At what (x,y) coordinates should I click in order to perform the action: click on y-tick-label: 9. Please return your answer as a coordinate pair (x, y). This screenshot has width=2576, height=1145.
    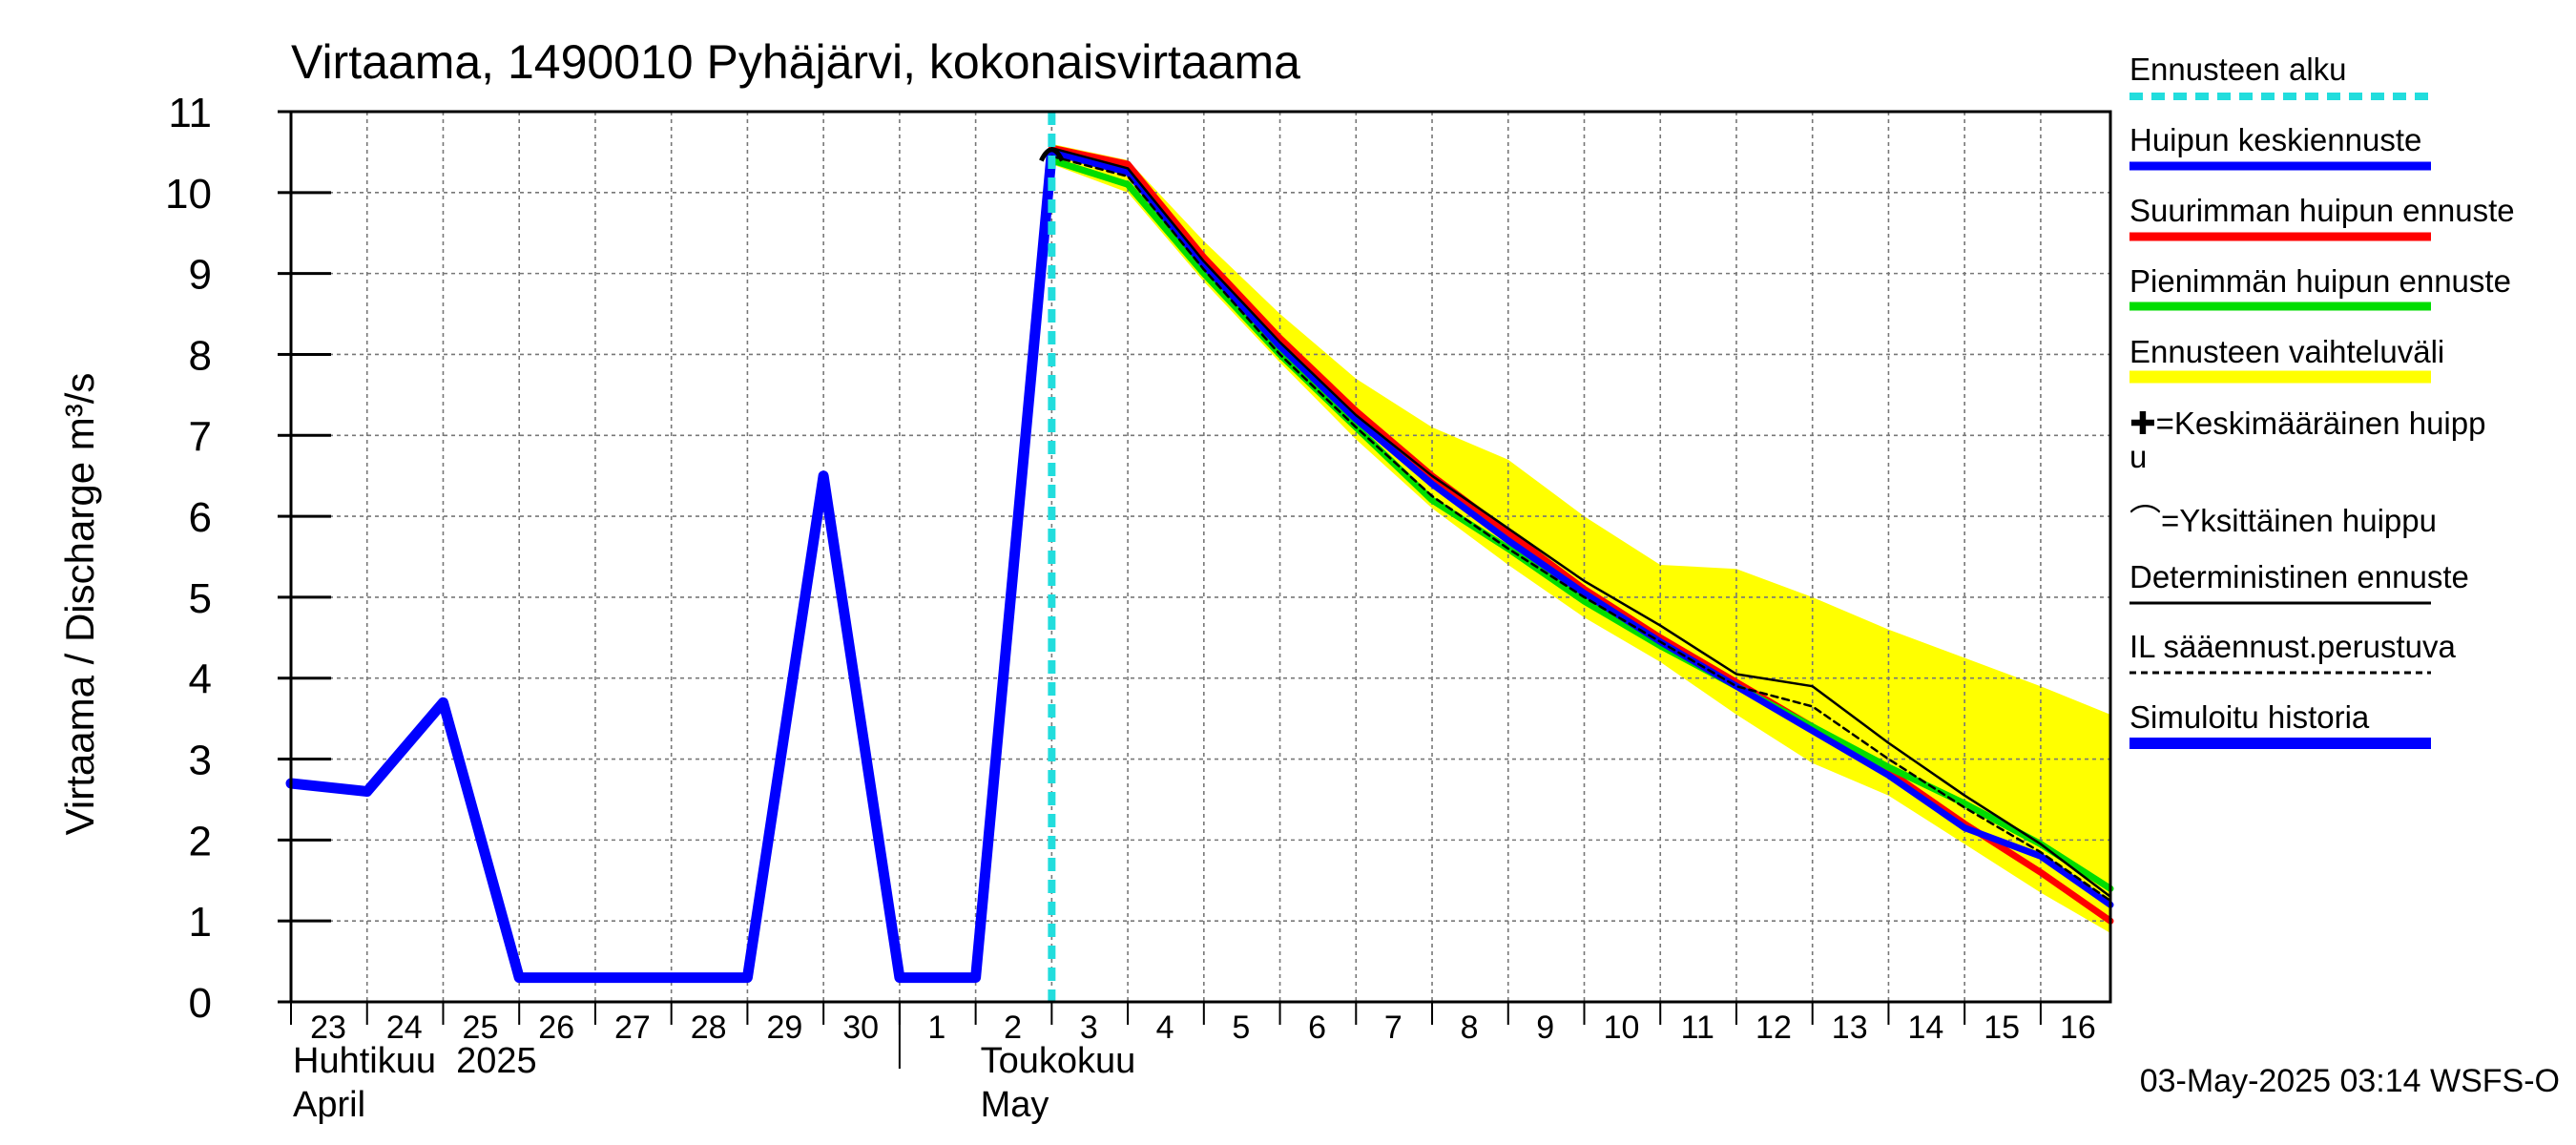
    Looking at the image, I should click on (200, 275).